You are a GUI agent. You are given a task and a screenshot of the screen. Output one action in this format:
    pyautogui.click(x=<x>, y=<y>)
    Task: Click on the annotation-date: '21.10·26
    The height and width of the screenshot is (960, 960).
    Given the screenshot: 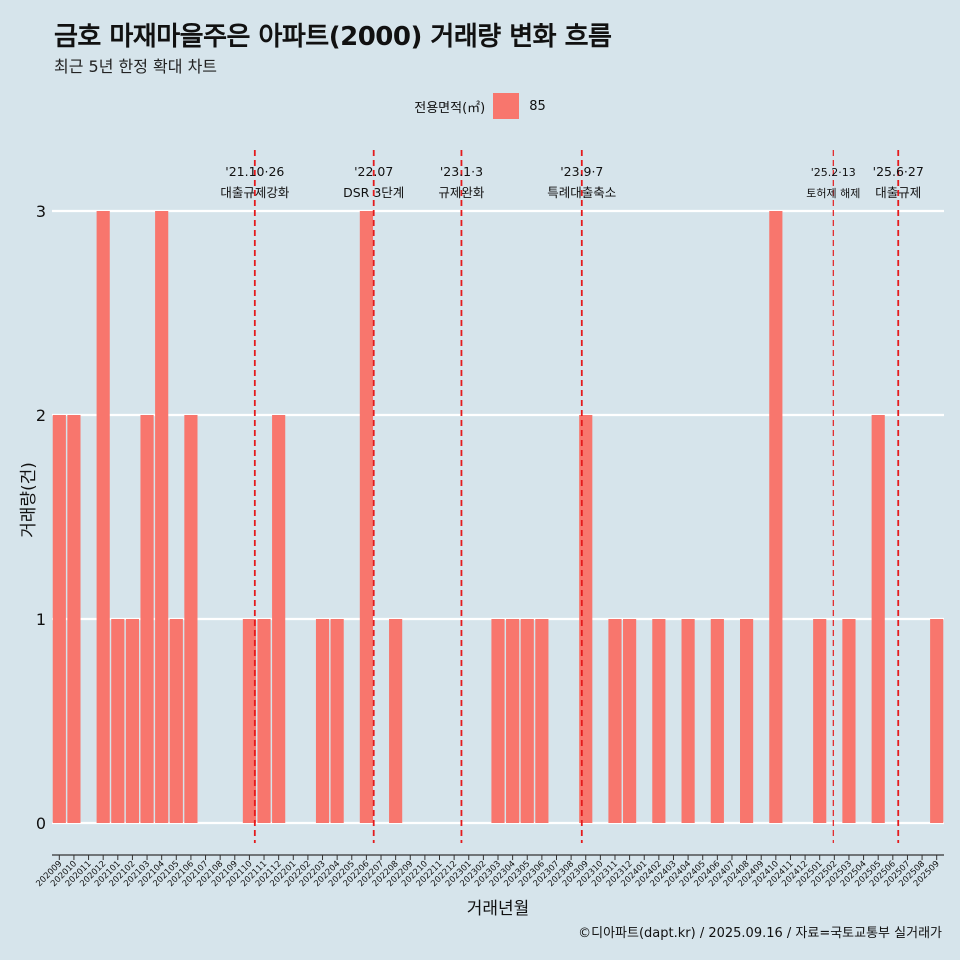 What is the action you would take?
    pyautogui.click(x=254, y=171)
    